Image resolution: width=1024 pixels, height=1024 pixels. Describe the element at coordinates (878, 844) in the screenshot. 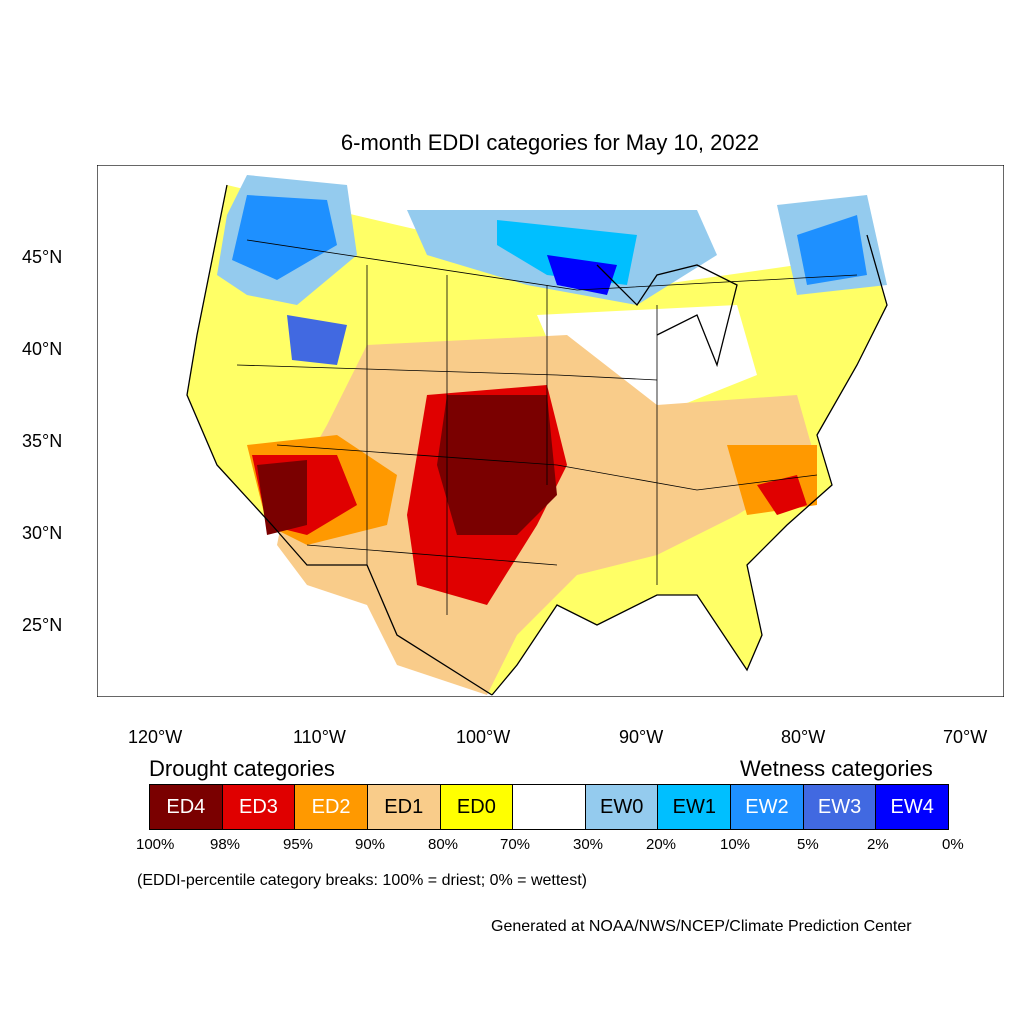

I see `pct-break-2: 2%` at that location.